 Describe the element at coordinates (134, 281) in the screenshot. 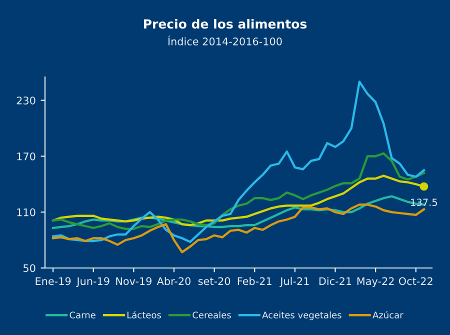

I see `x-tick-label: Nov-19` at that location.